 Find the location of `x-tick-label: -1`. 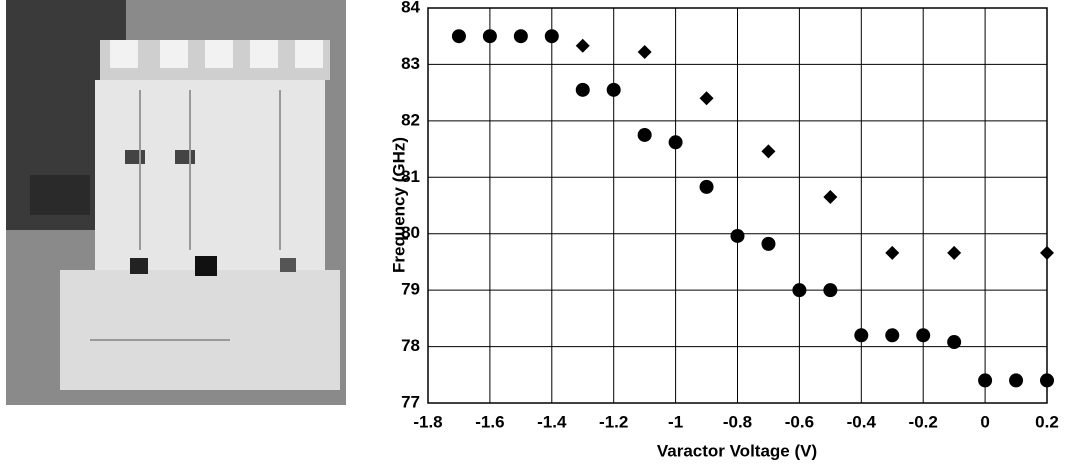

x-tick-label: -1 is located at coordinates (675, 421).